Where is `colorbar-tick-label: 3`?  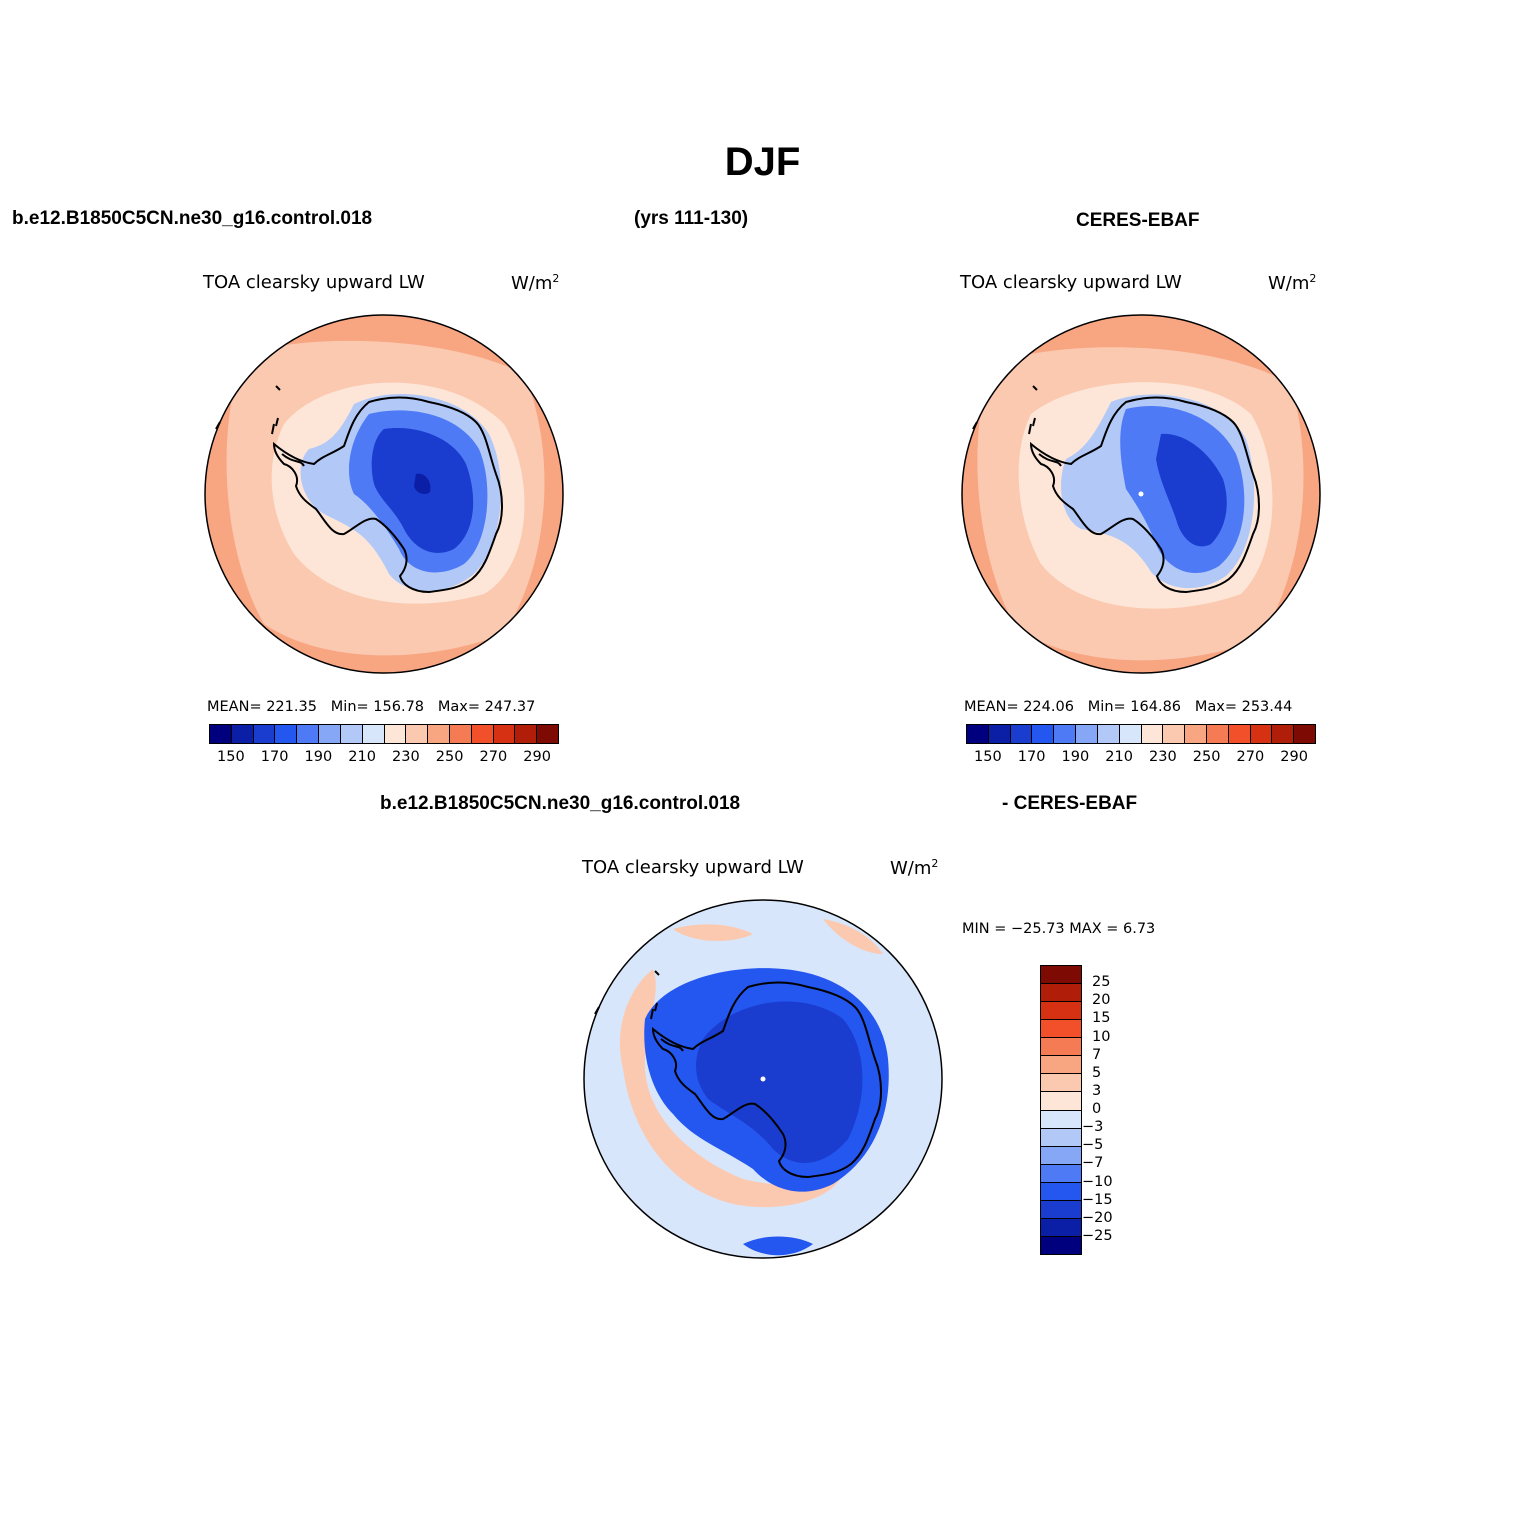 colorbar-tick-label: 3 is located at coordinates (1097, 1090).